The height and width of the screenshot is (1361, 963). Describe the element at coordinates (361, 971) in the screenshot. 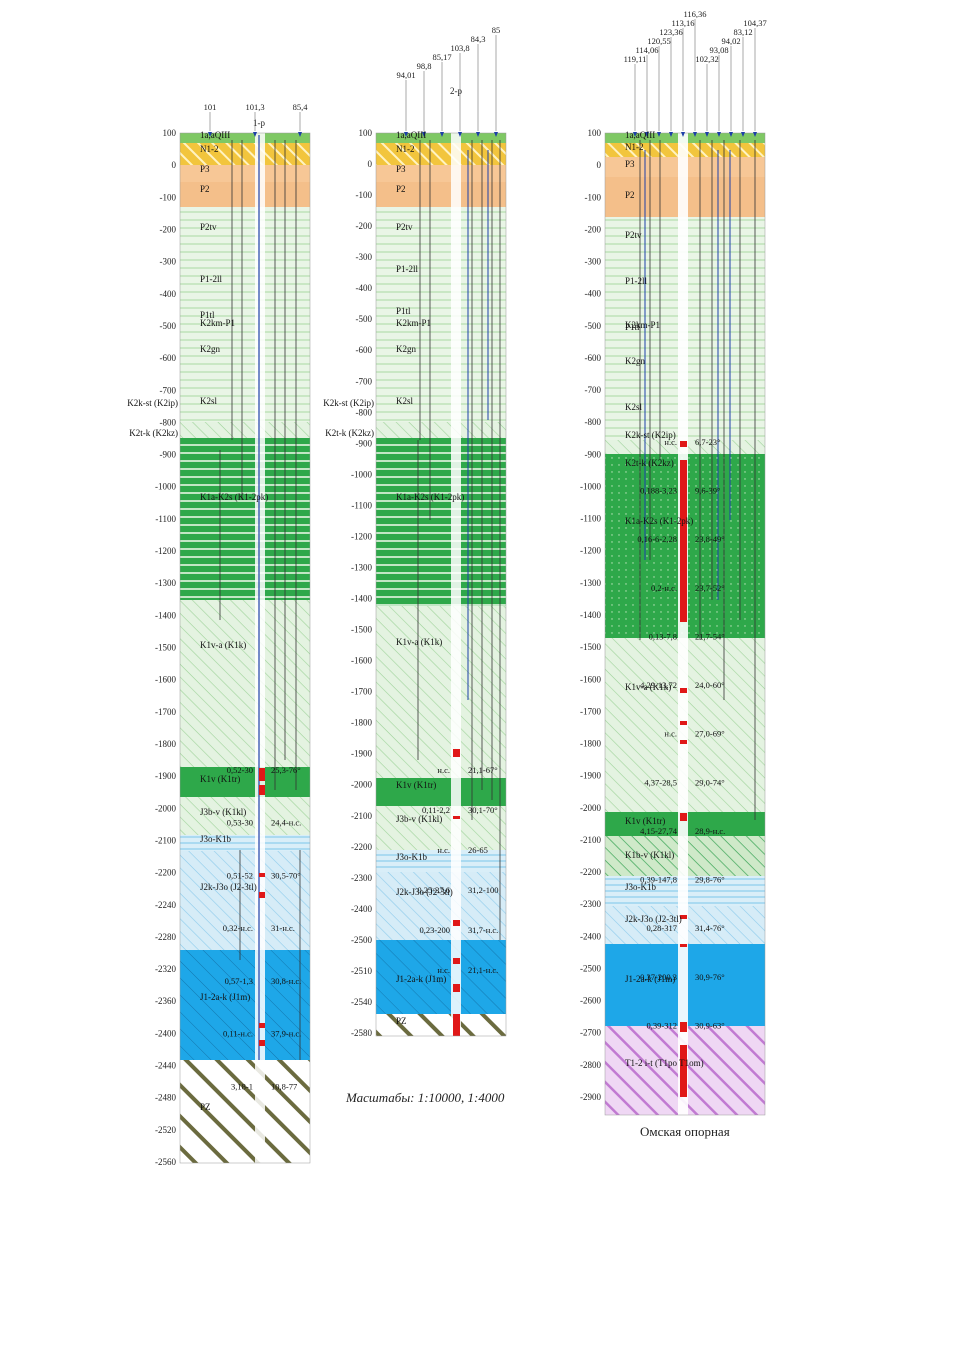

I see `depth-tick-label: -2510` at that location.